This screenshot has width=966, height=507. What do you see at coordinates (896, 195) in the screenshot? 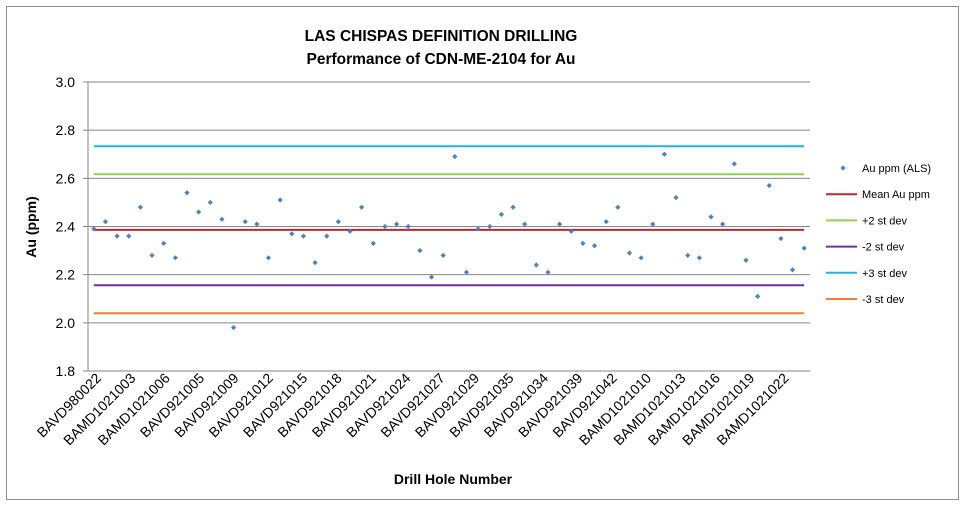
I see `legend-label: Mean Au ppm` at bounding box center [896, 195].